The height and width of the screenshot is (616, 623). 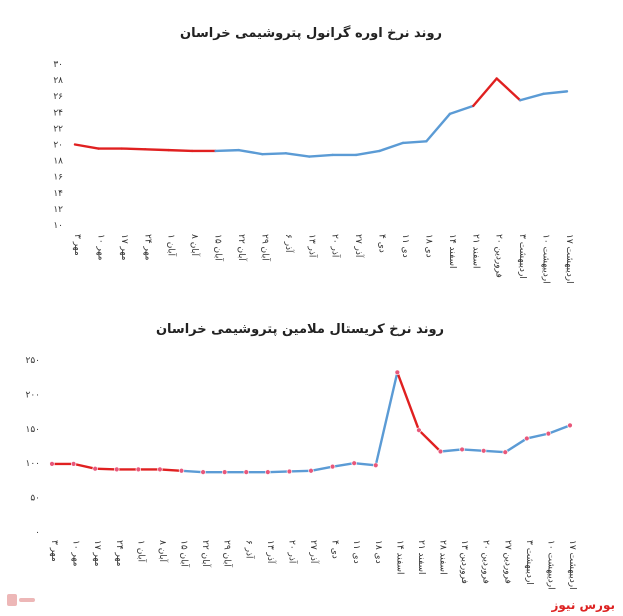 I want to click on y-tick-label: ۱۸, so click(x=58, y=162).